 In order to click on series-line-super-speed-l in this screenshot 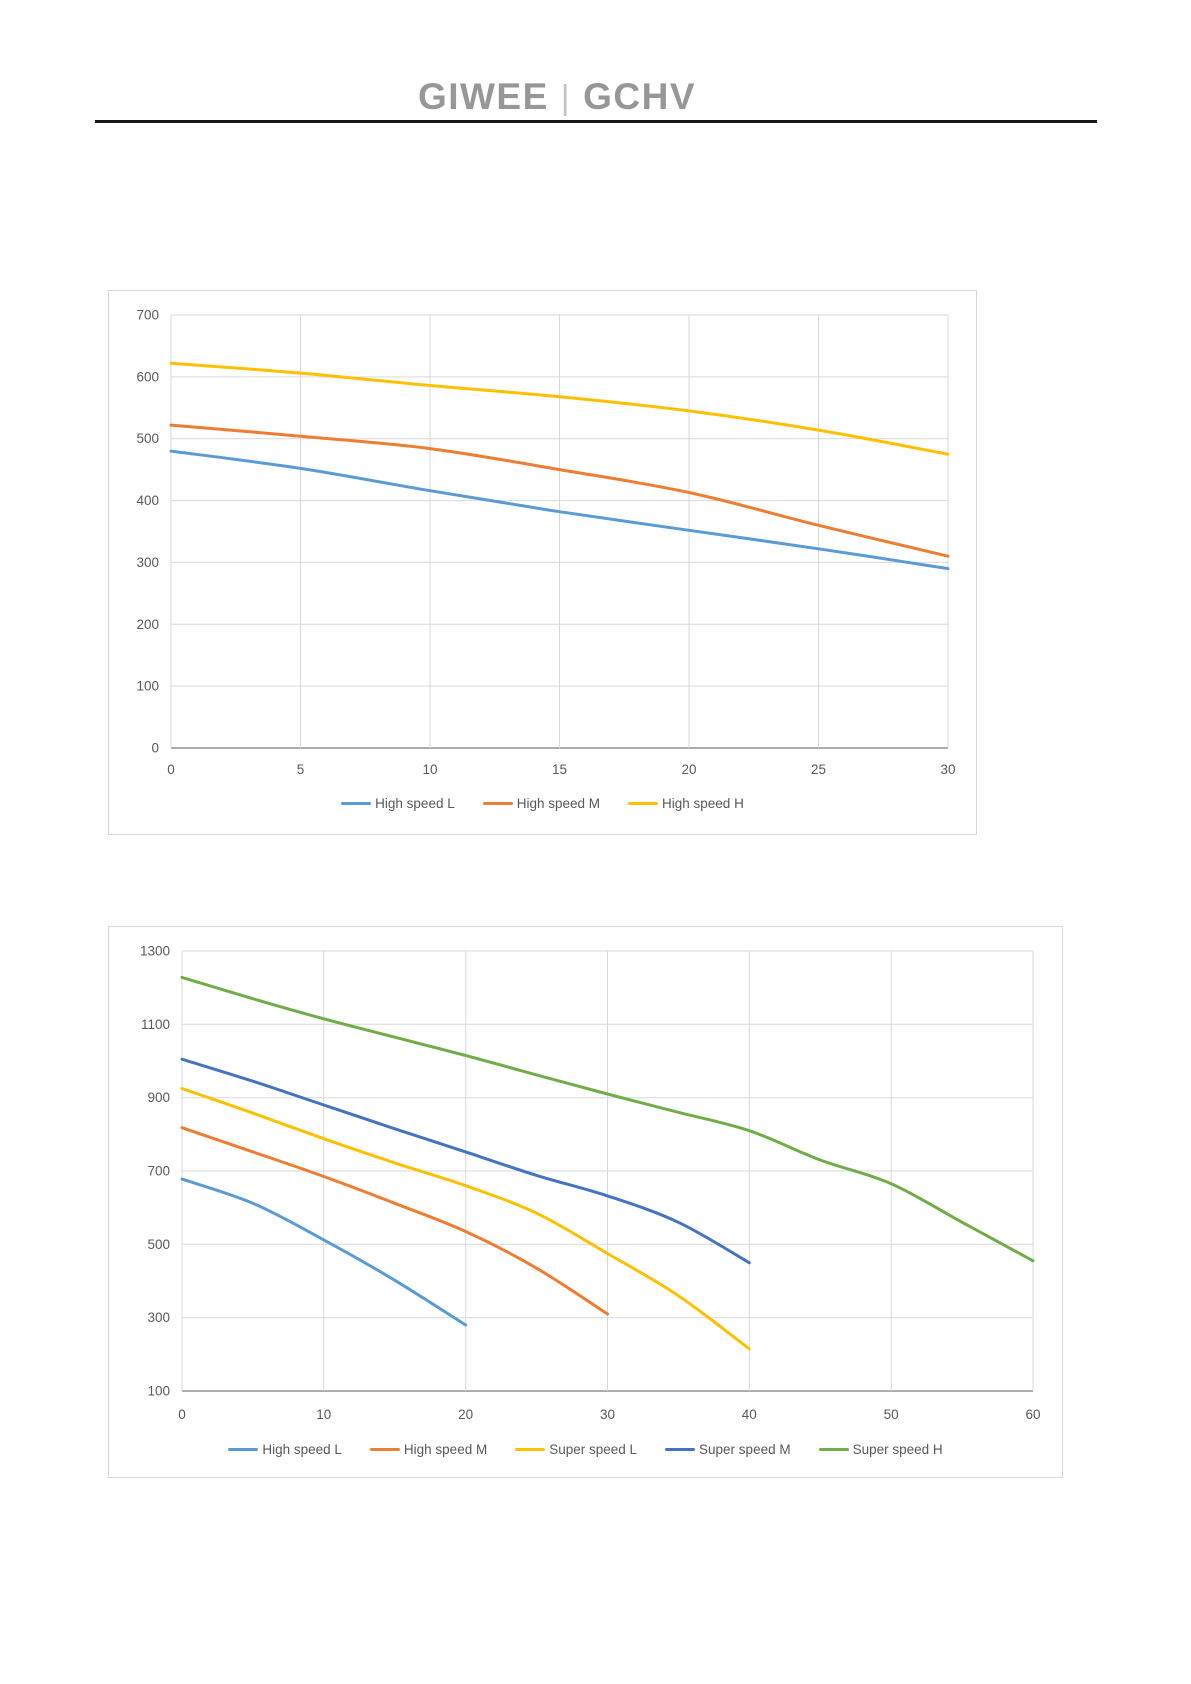, I will do `click(465, 1219)`.